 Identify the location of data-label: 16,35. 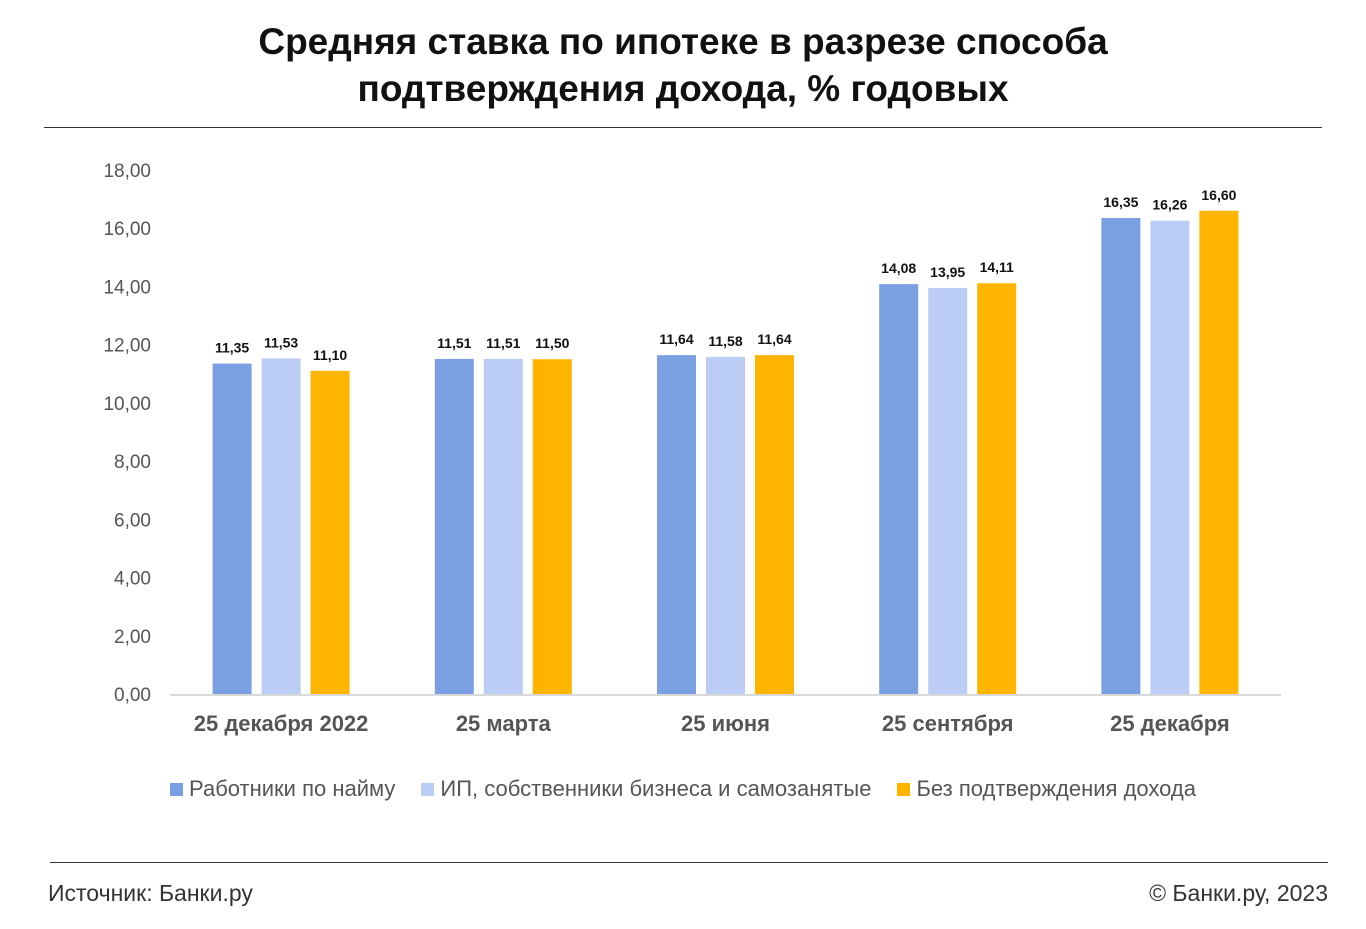
(1120, 202).